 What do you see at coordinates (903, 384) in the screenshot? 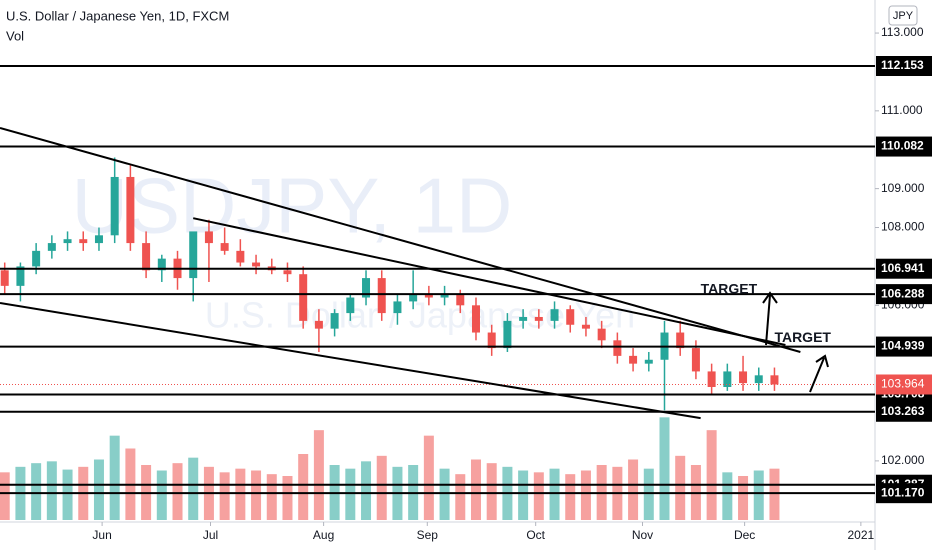
I see `last-price-label: 103.964` at bounding box center [903, 384].